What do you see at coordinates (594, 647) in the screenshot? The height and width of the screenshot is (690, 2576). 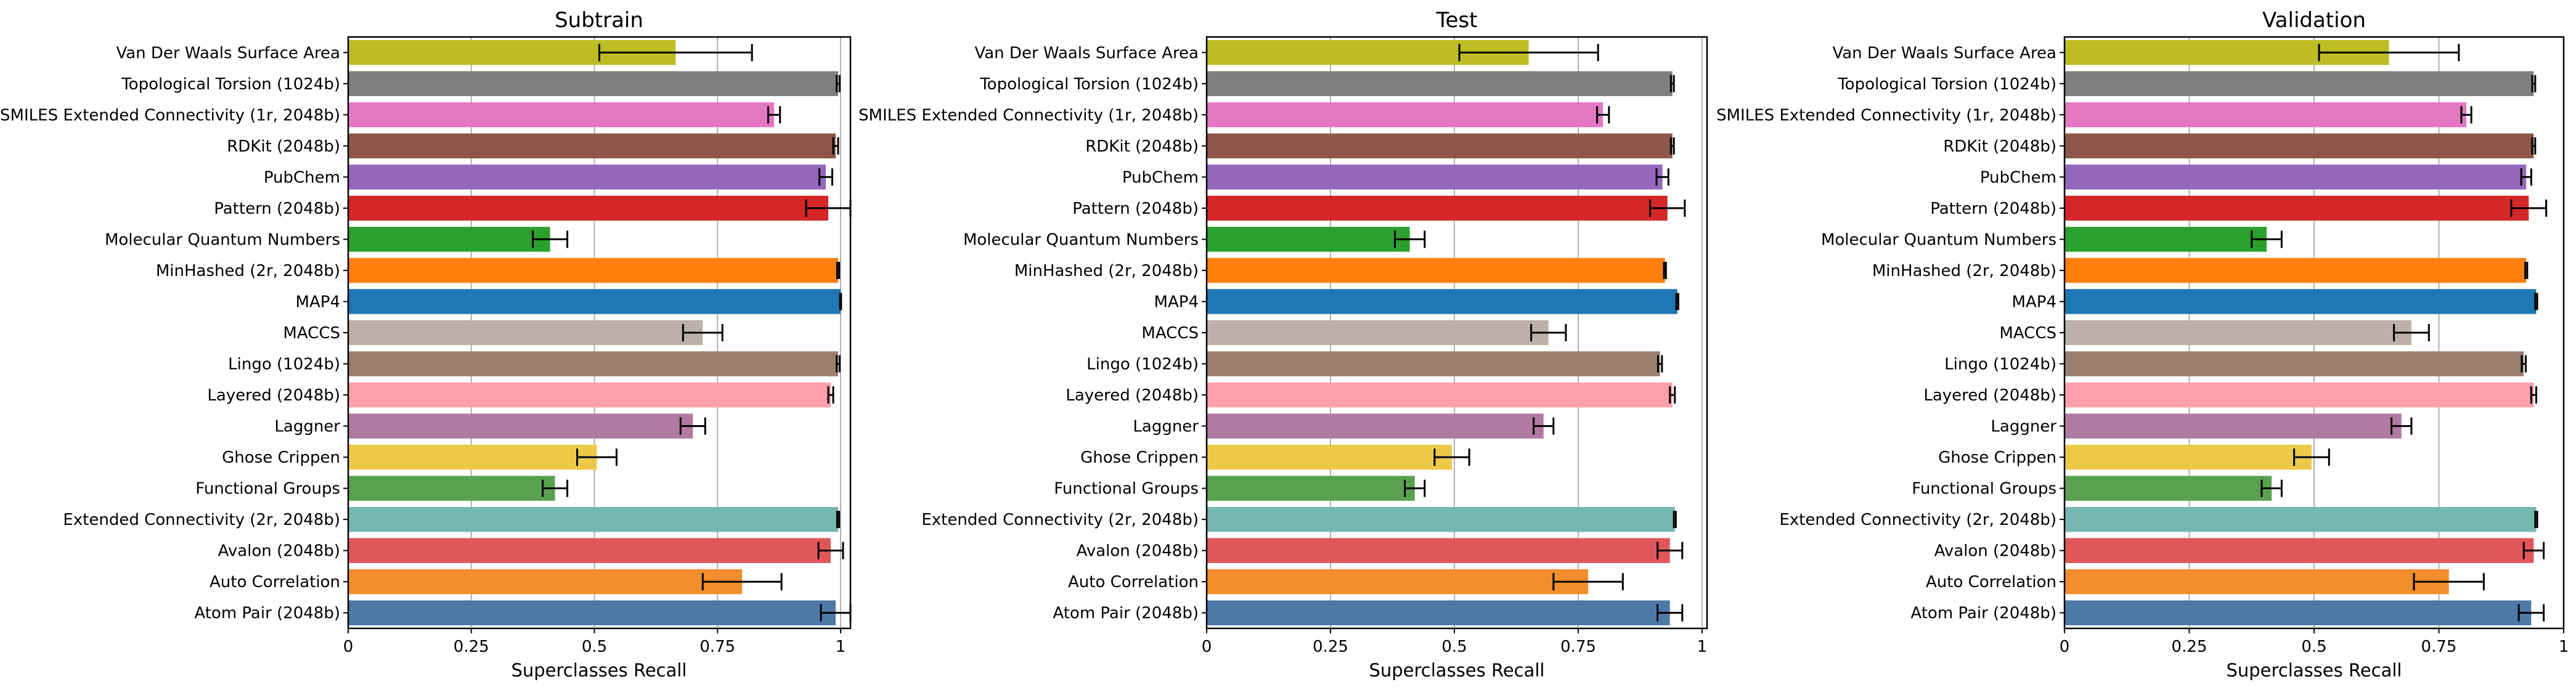 I see `x-tick-label: 0.5` at bounding box center [594, 647].